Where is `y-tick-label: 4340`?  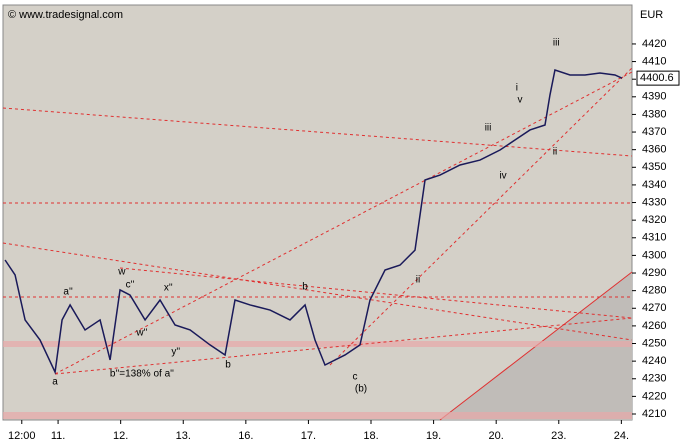 y-tick-label: 4340 is located at coordinates (654, 185).